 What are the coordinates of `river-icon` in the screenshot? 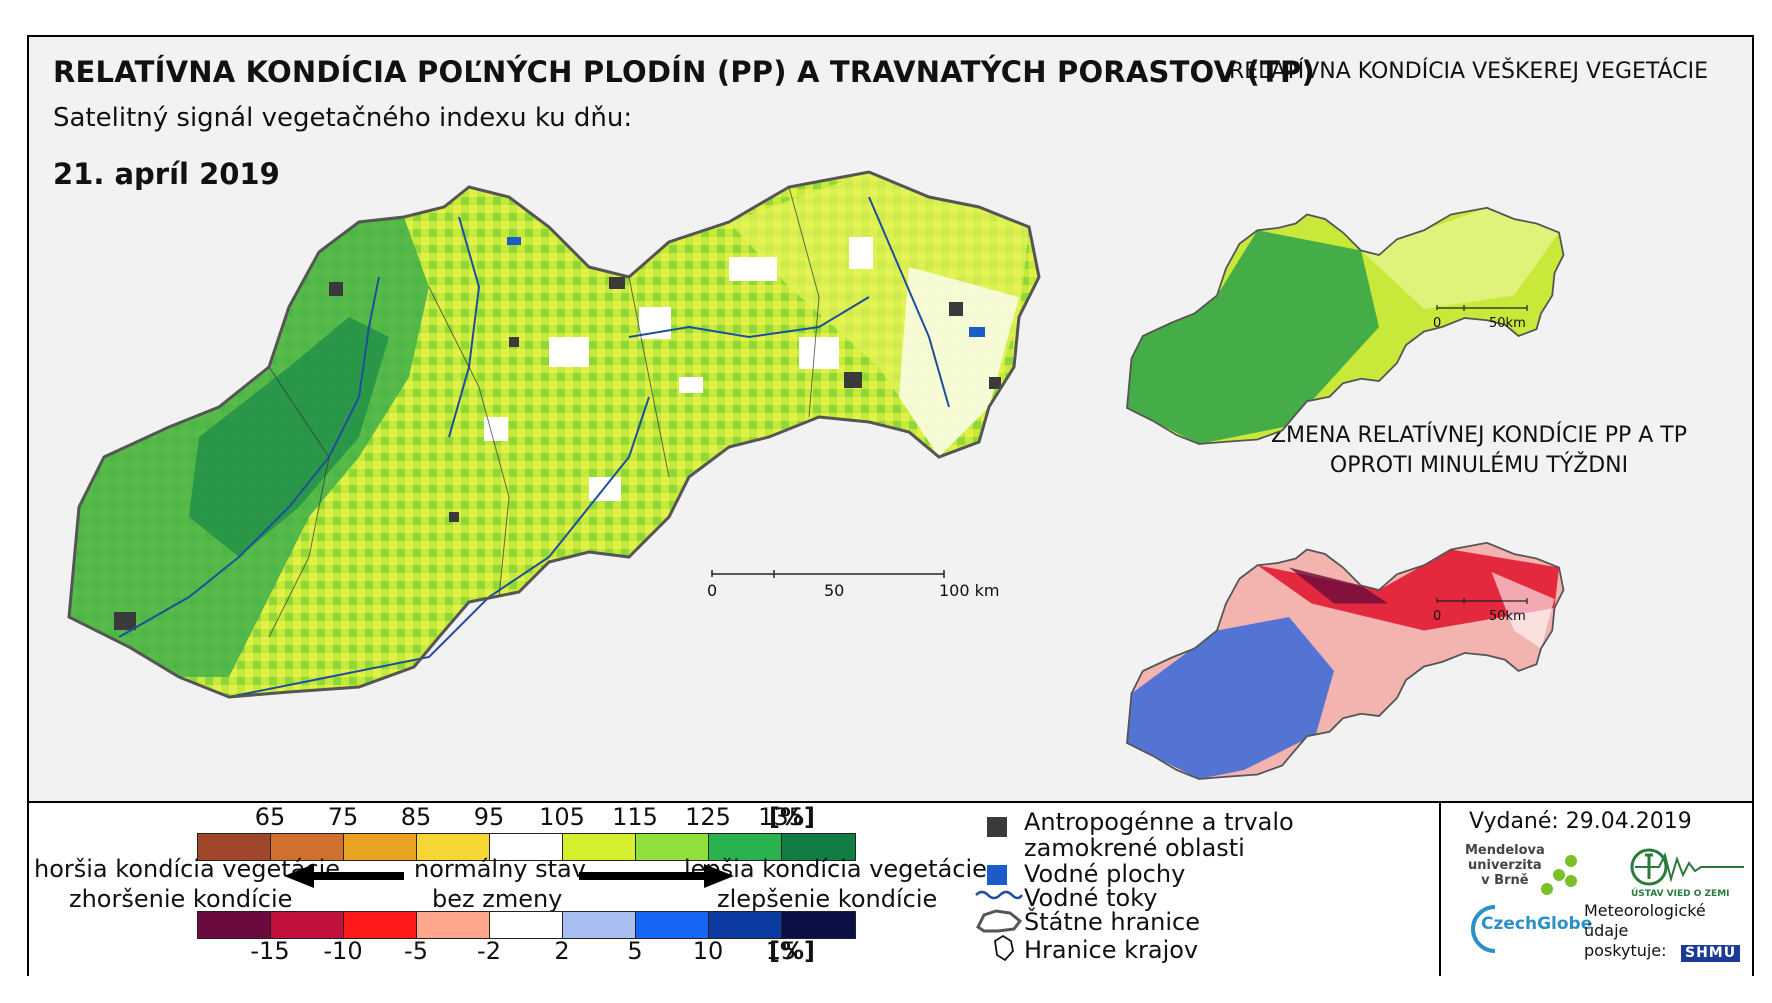 It's located at (999, 895).